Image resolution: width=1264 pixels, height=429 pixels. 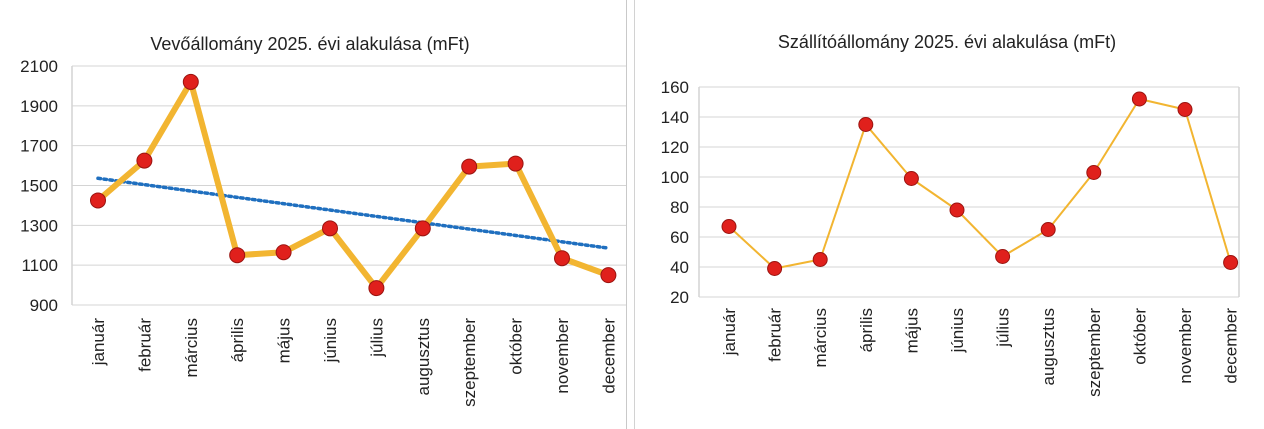 What do you see at coordinates (353, 213) in the screenshot?
I see `trendline` at bounding box center [353, 213].